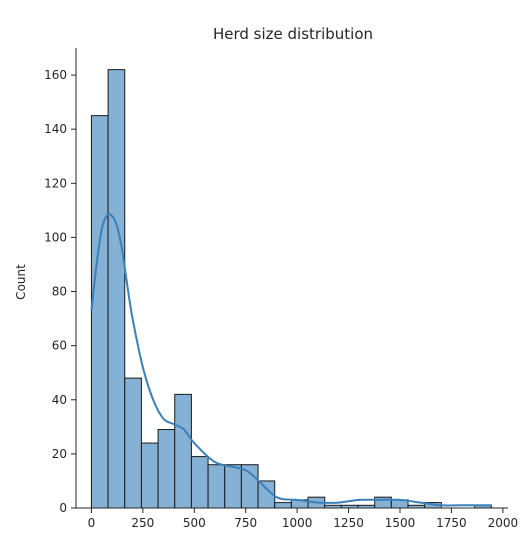 This screenshot has width=528, height=535. I want to click on y-tick-label: 20, so click(59, 454).